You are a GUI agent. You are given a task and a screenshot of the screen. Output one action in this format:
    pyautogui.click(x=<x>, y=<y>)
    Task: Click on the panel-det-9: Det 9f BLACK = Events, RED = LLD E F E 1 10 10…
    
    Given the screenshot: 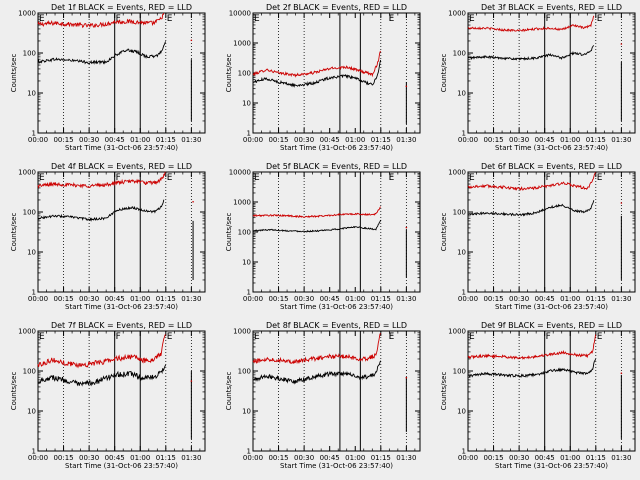 What is the action you would take?
    pyautogui.click(x=538, y=395)
    